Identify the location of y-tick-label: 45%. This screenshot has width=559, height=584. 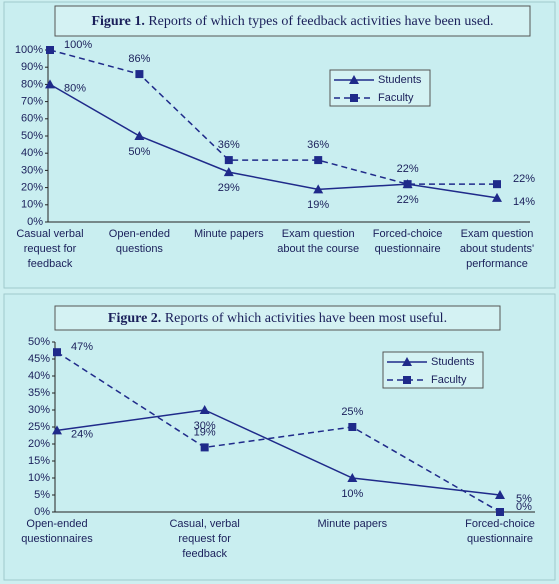
(39, 359).